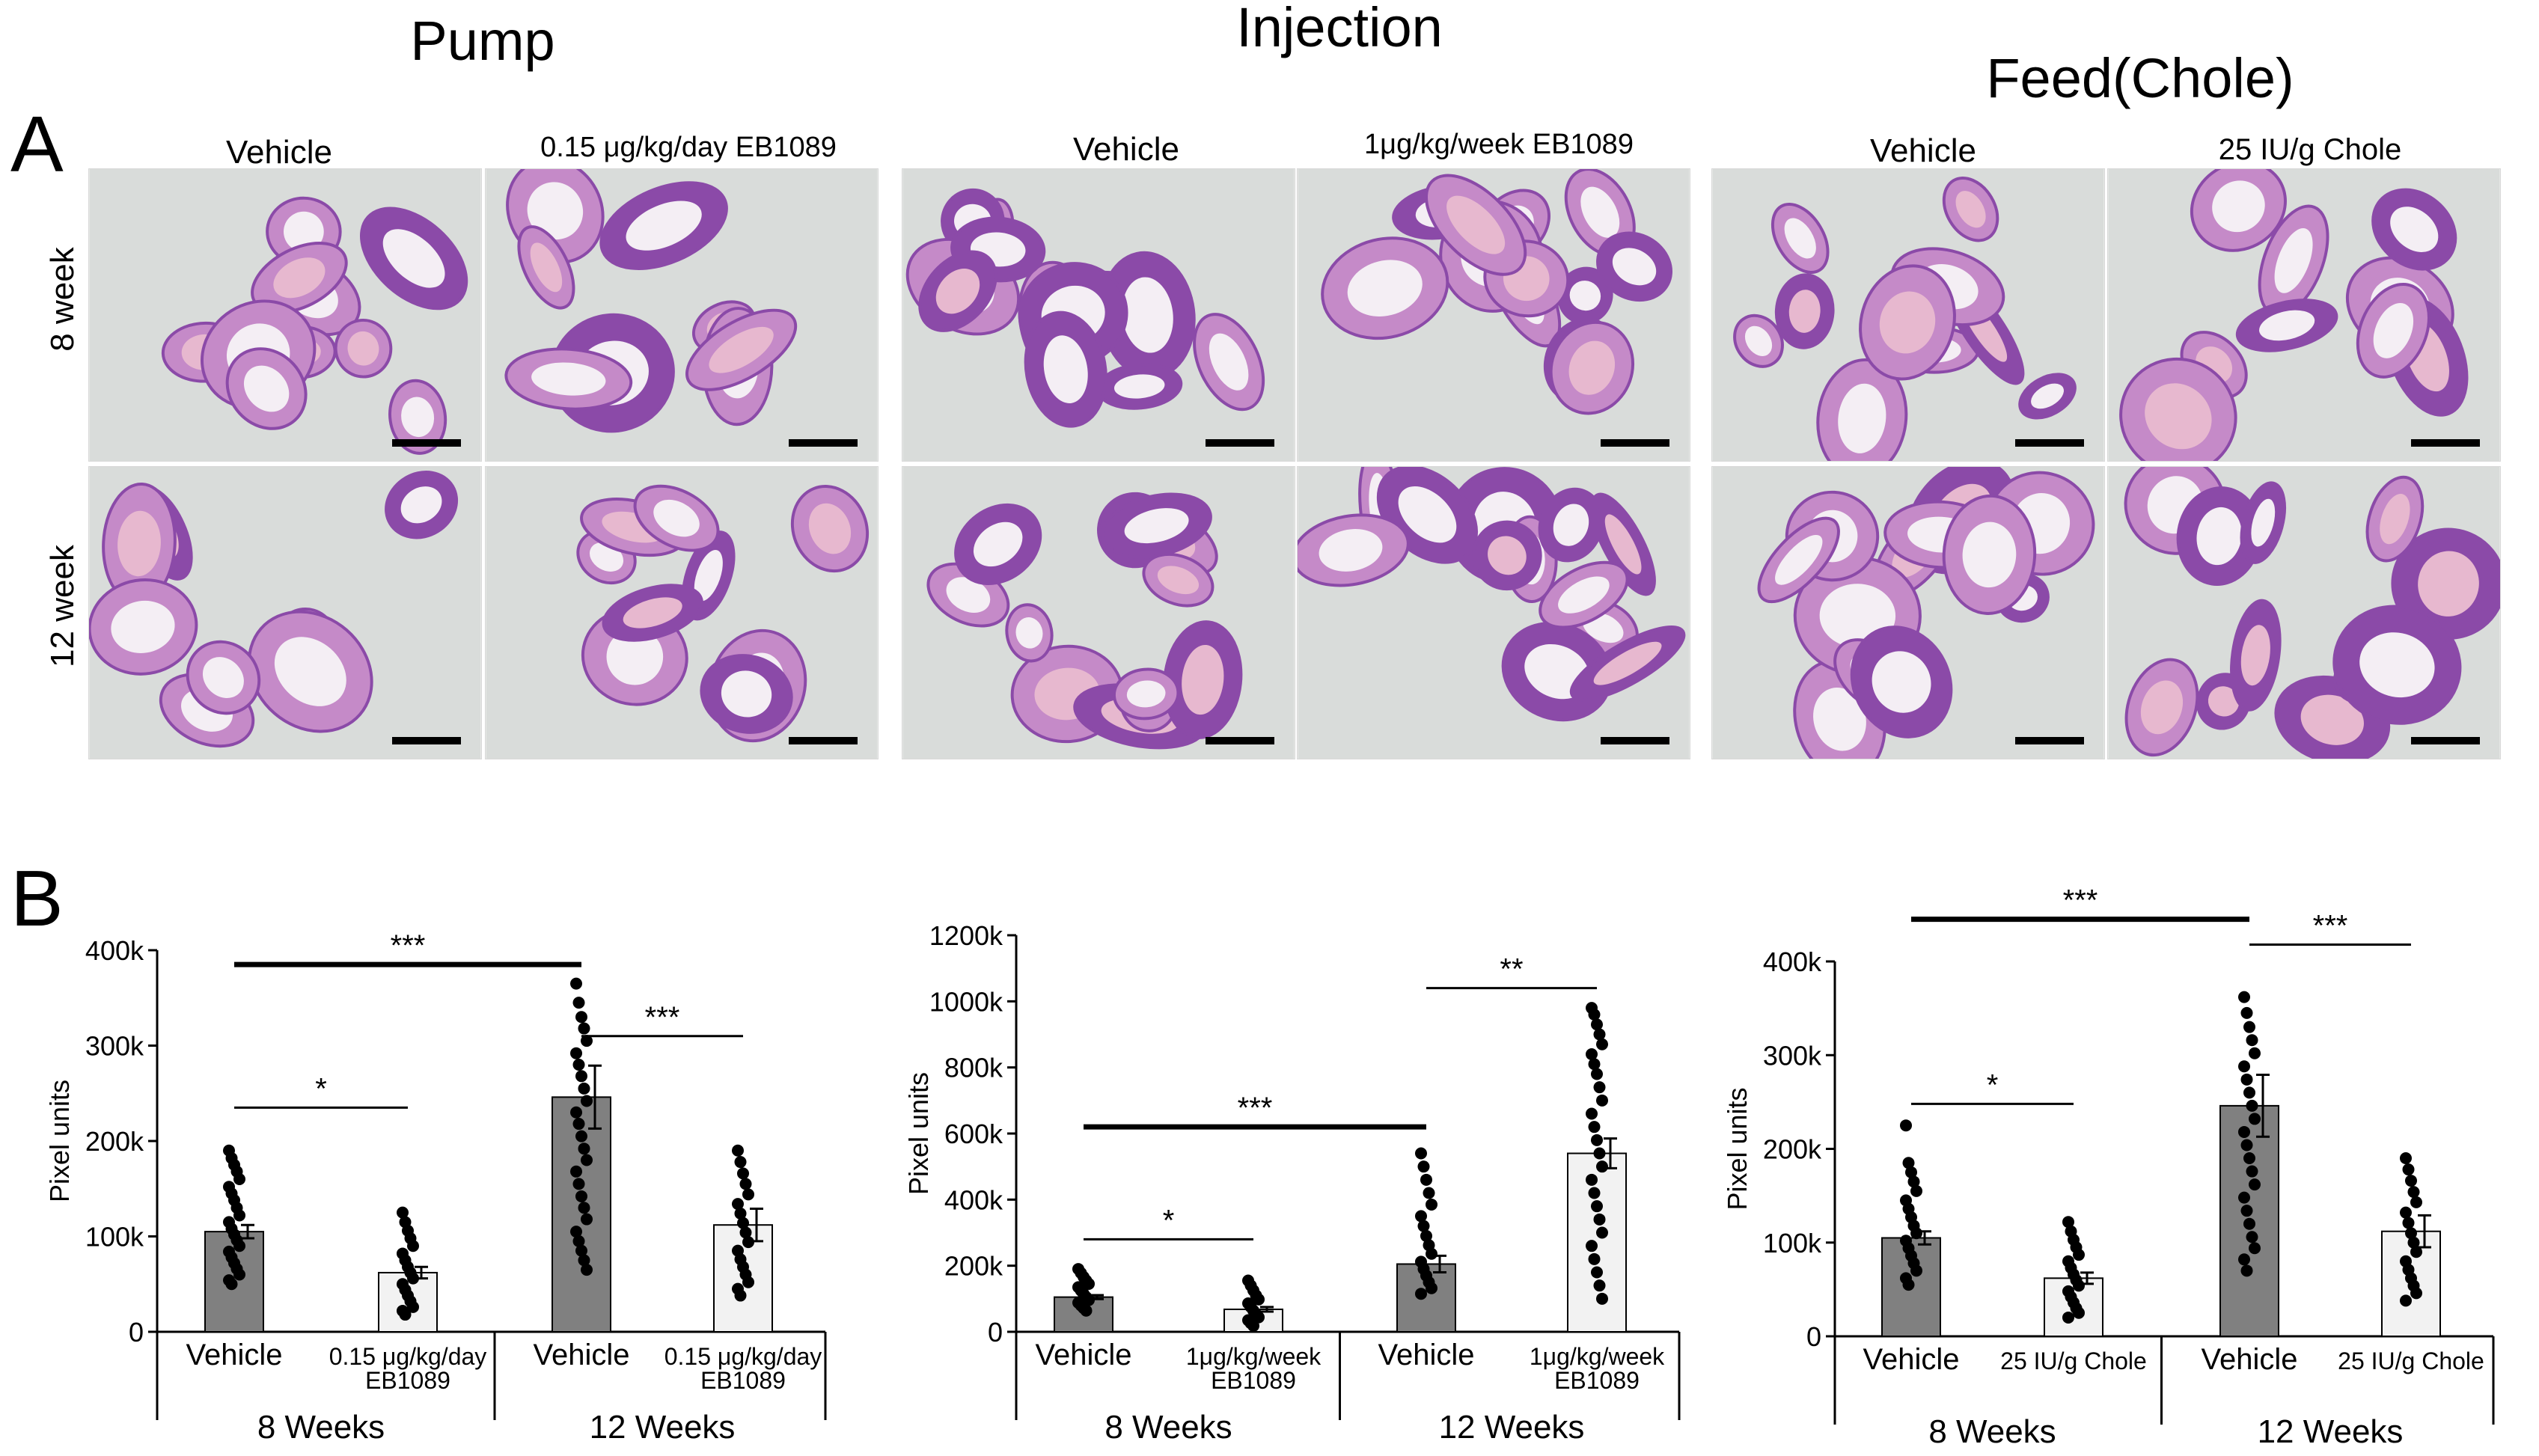  Describe the element at coordinates (114, 1237) in the screenshot. I see `y-tick-label: 100k` at that location.